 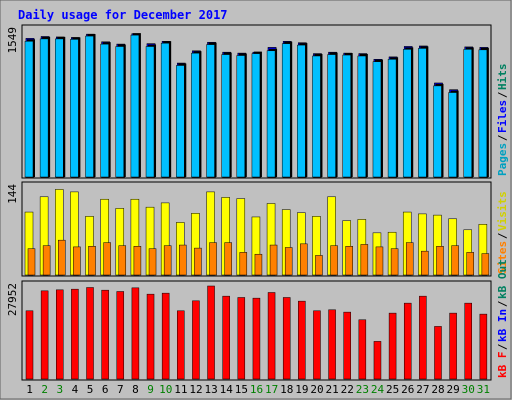 I want to click on x-tick-label: 27, so click(x=422, y=389).